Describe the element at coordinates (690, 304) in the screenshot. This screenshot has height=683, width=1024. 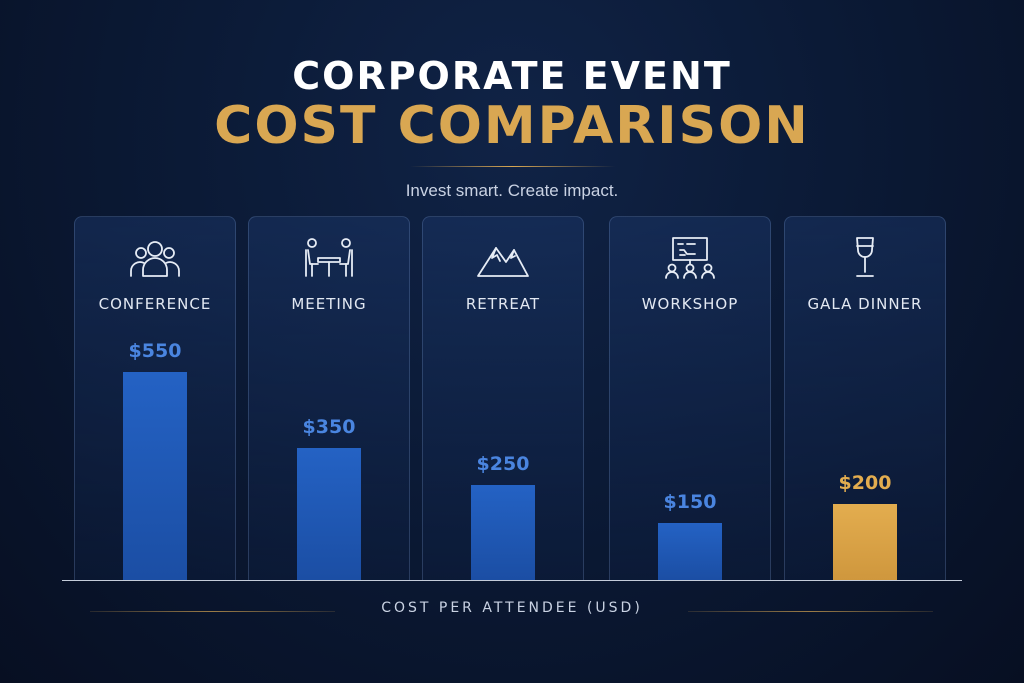
I see `category-label: WORKSHOP` at that location.